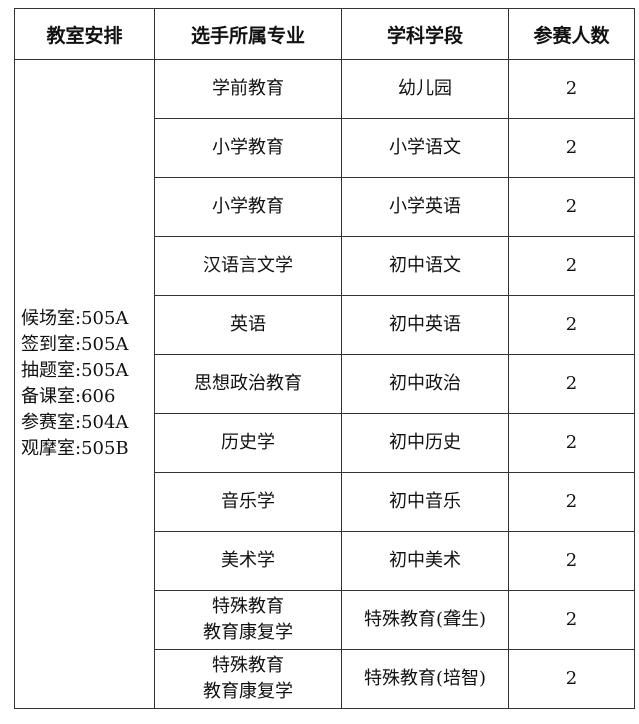  Describe the element at coordinates (75, 448) in the screenshot. I see `room-assignment: 观摩室:505B` at that location.